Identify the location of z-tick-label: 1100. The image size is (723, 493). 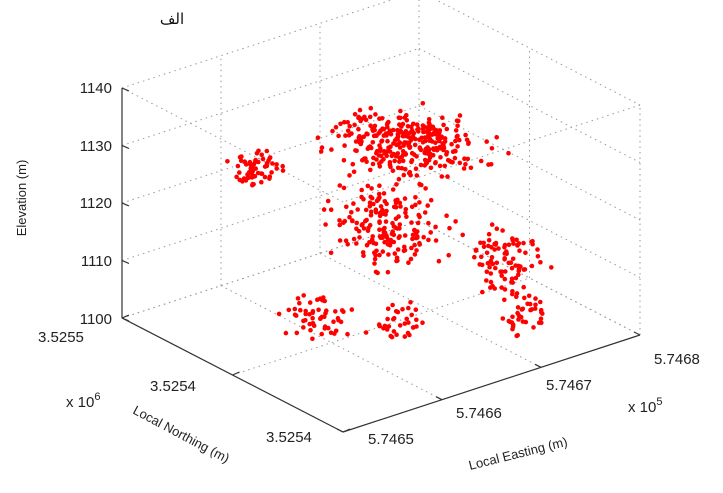
(96, 319).